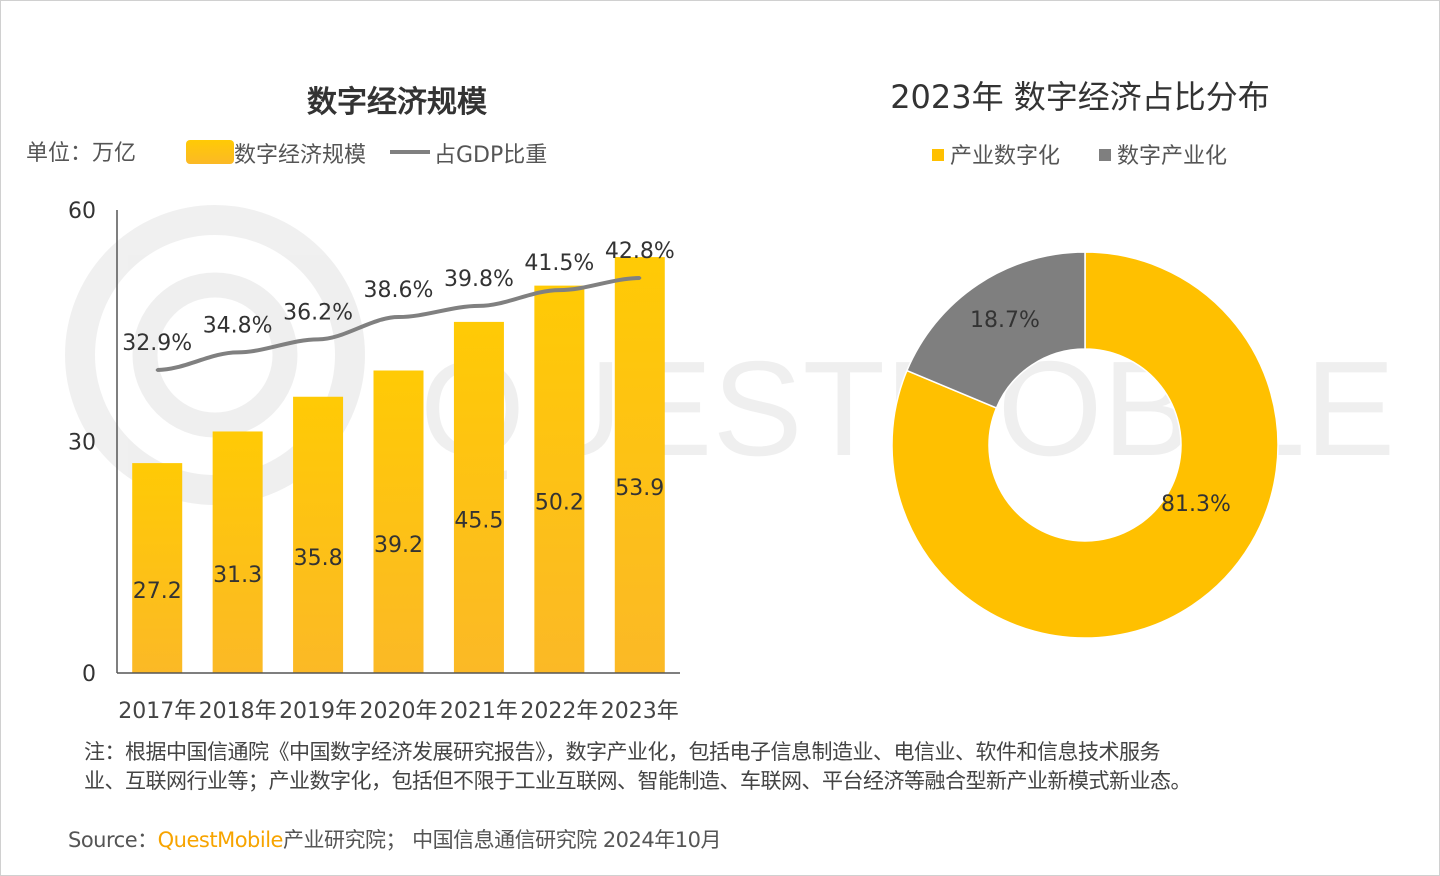 This screenshot has width=1440, height=876. Describe the element at coordinates (639, 488) in the screenshot. I see `bar-value-label: 53.9` at that location.